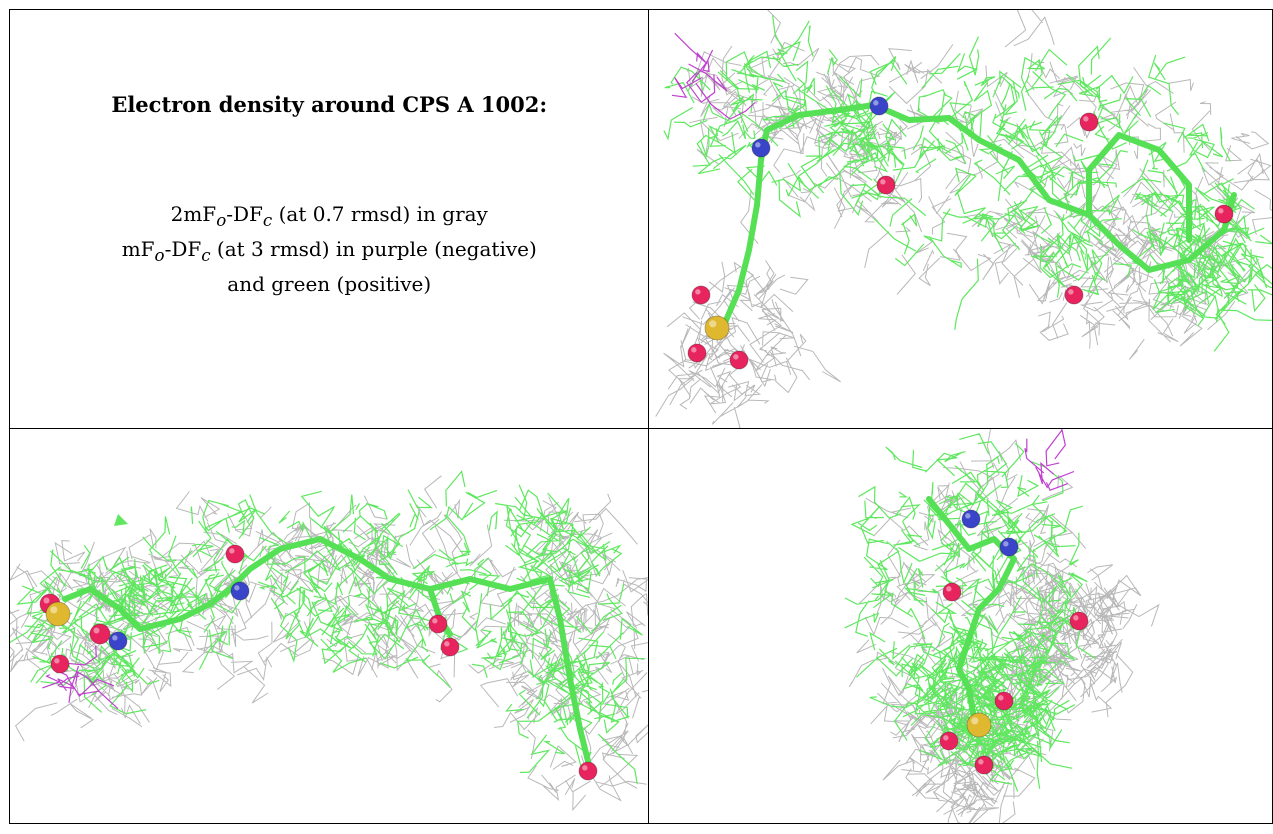 This screenshot has height=834, width=1273. What do you see at coordinates (329, 284) in the screenshot?
I see `legend-line-positive: and green (positive)` at bounding box center [329, 284].